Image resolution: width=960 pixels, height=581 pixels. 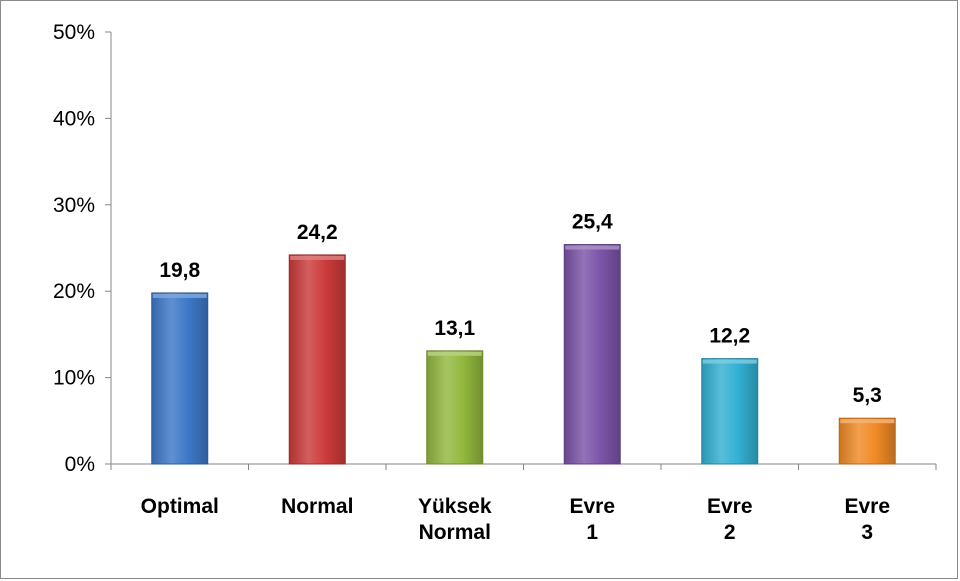 What do you see at coordinates (180, 378) in the screenshot?
I see `bar-optimal` at bounding box center [180, 378].